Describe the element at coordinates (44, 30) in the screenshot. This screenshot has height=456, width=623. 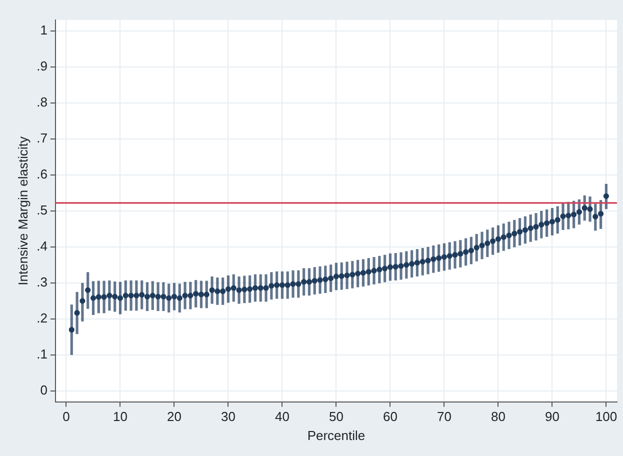
I see `y-tick-label: 1` at that location.